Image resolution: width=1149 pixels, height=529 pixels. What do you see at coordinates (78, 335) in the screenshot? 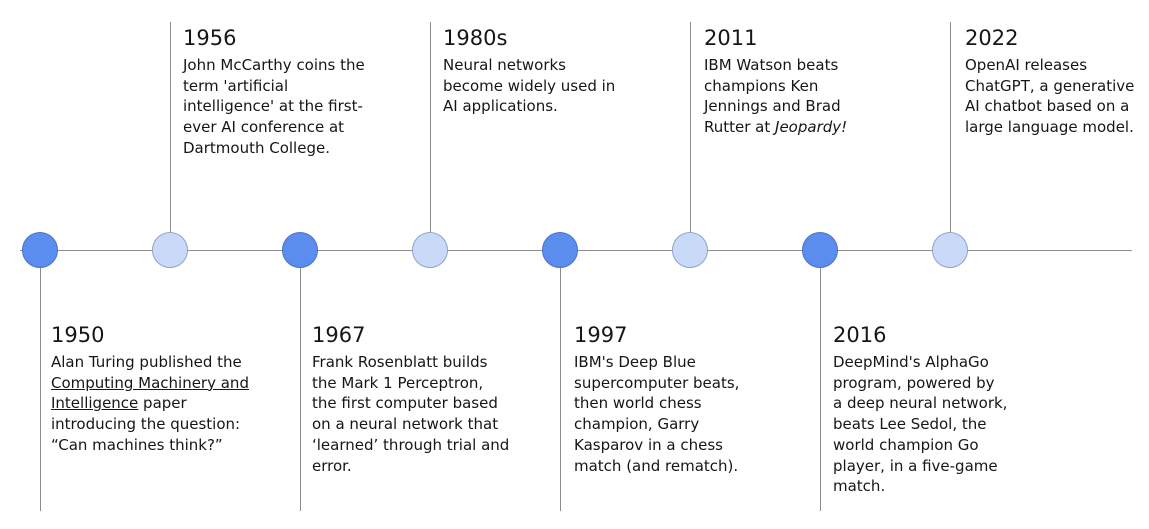
I see `event-year: 1950` at bounding box center [78, 335].